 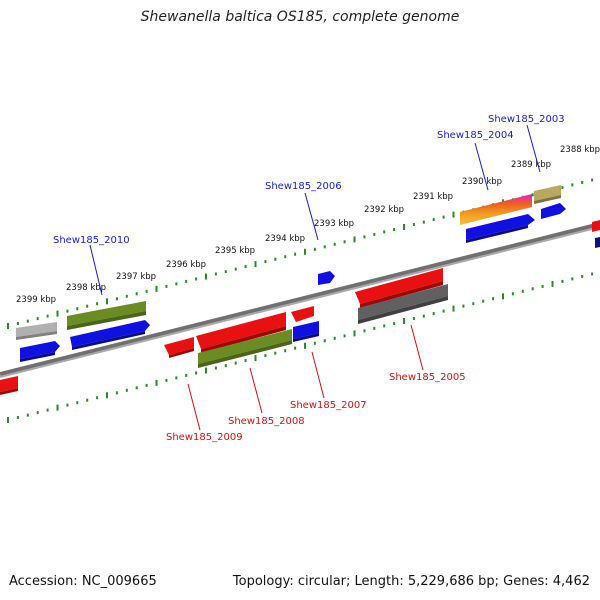 What do you see at coordinates (235, 251) in the screenshot?
I see `scale-label-2395: 2395 kbp` at bounding box center [235, 251].